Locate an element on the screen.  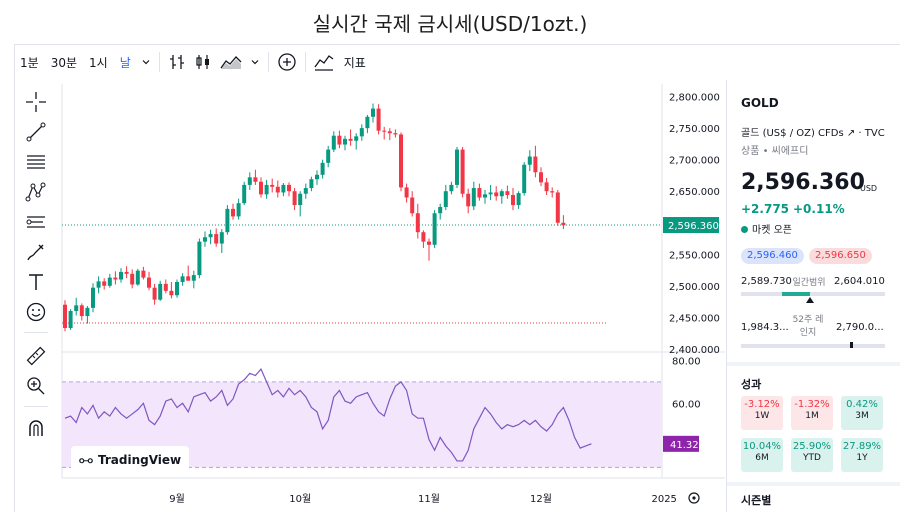
perf-period: YTD is located at coordinates (812, 458).